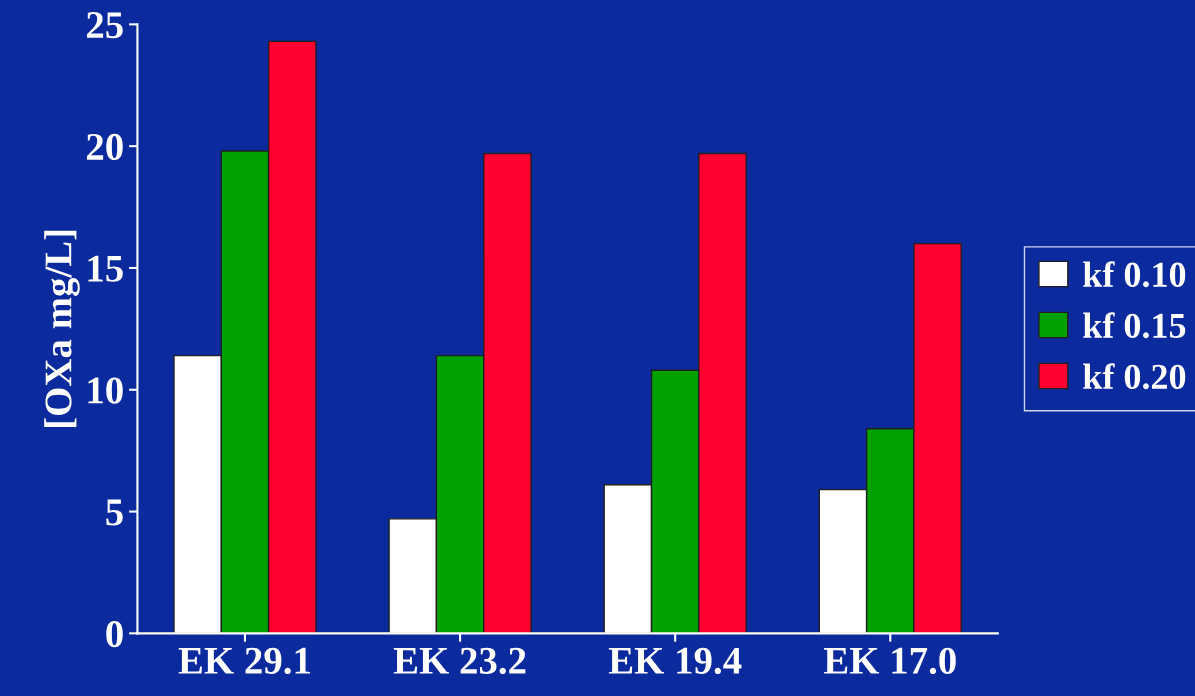 The image size is (1195, 696). What do you see at coordinates (104, 147) in the screenshot?
I see `y-tick-label: 20` at bounding box center [104, 147].